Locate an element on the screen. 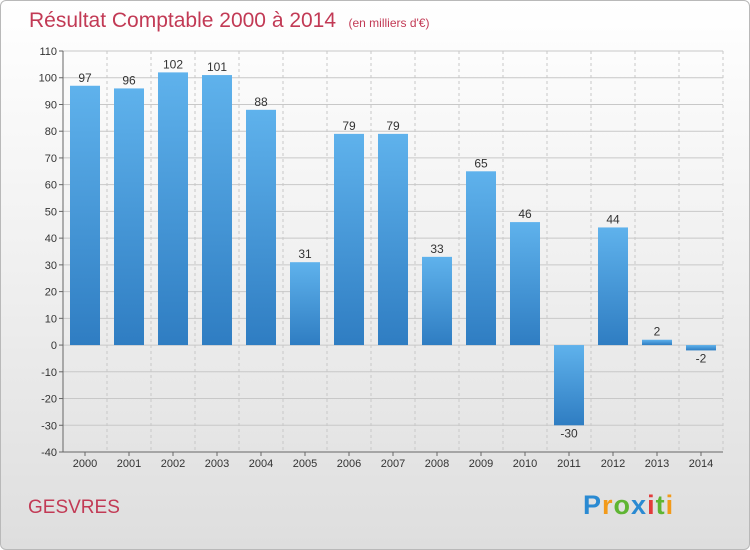 This screenshot has height=550, width=750. data-label-2007: 79 is located at coordinates (393, 126).